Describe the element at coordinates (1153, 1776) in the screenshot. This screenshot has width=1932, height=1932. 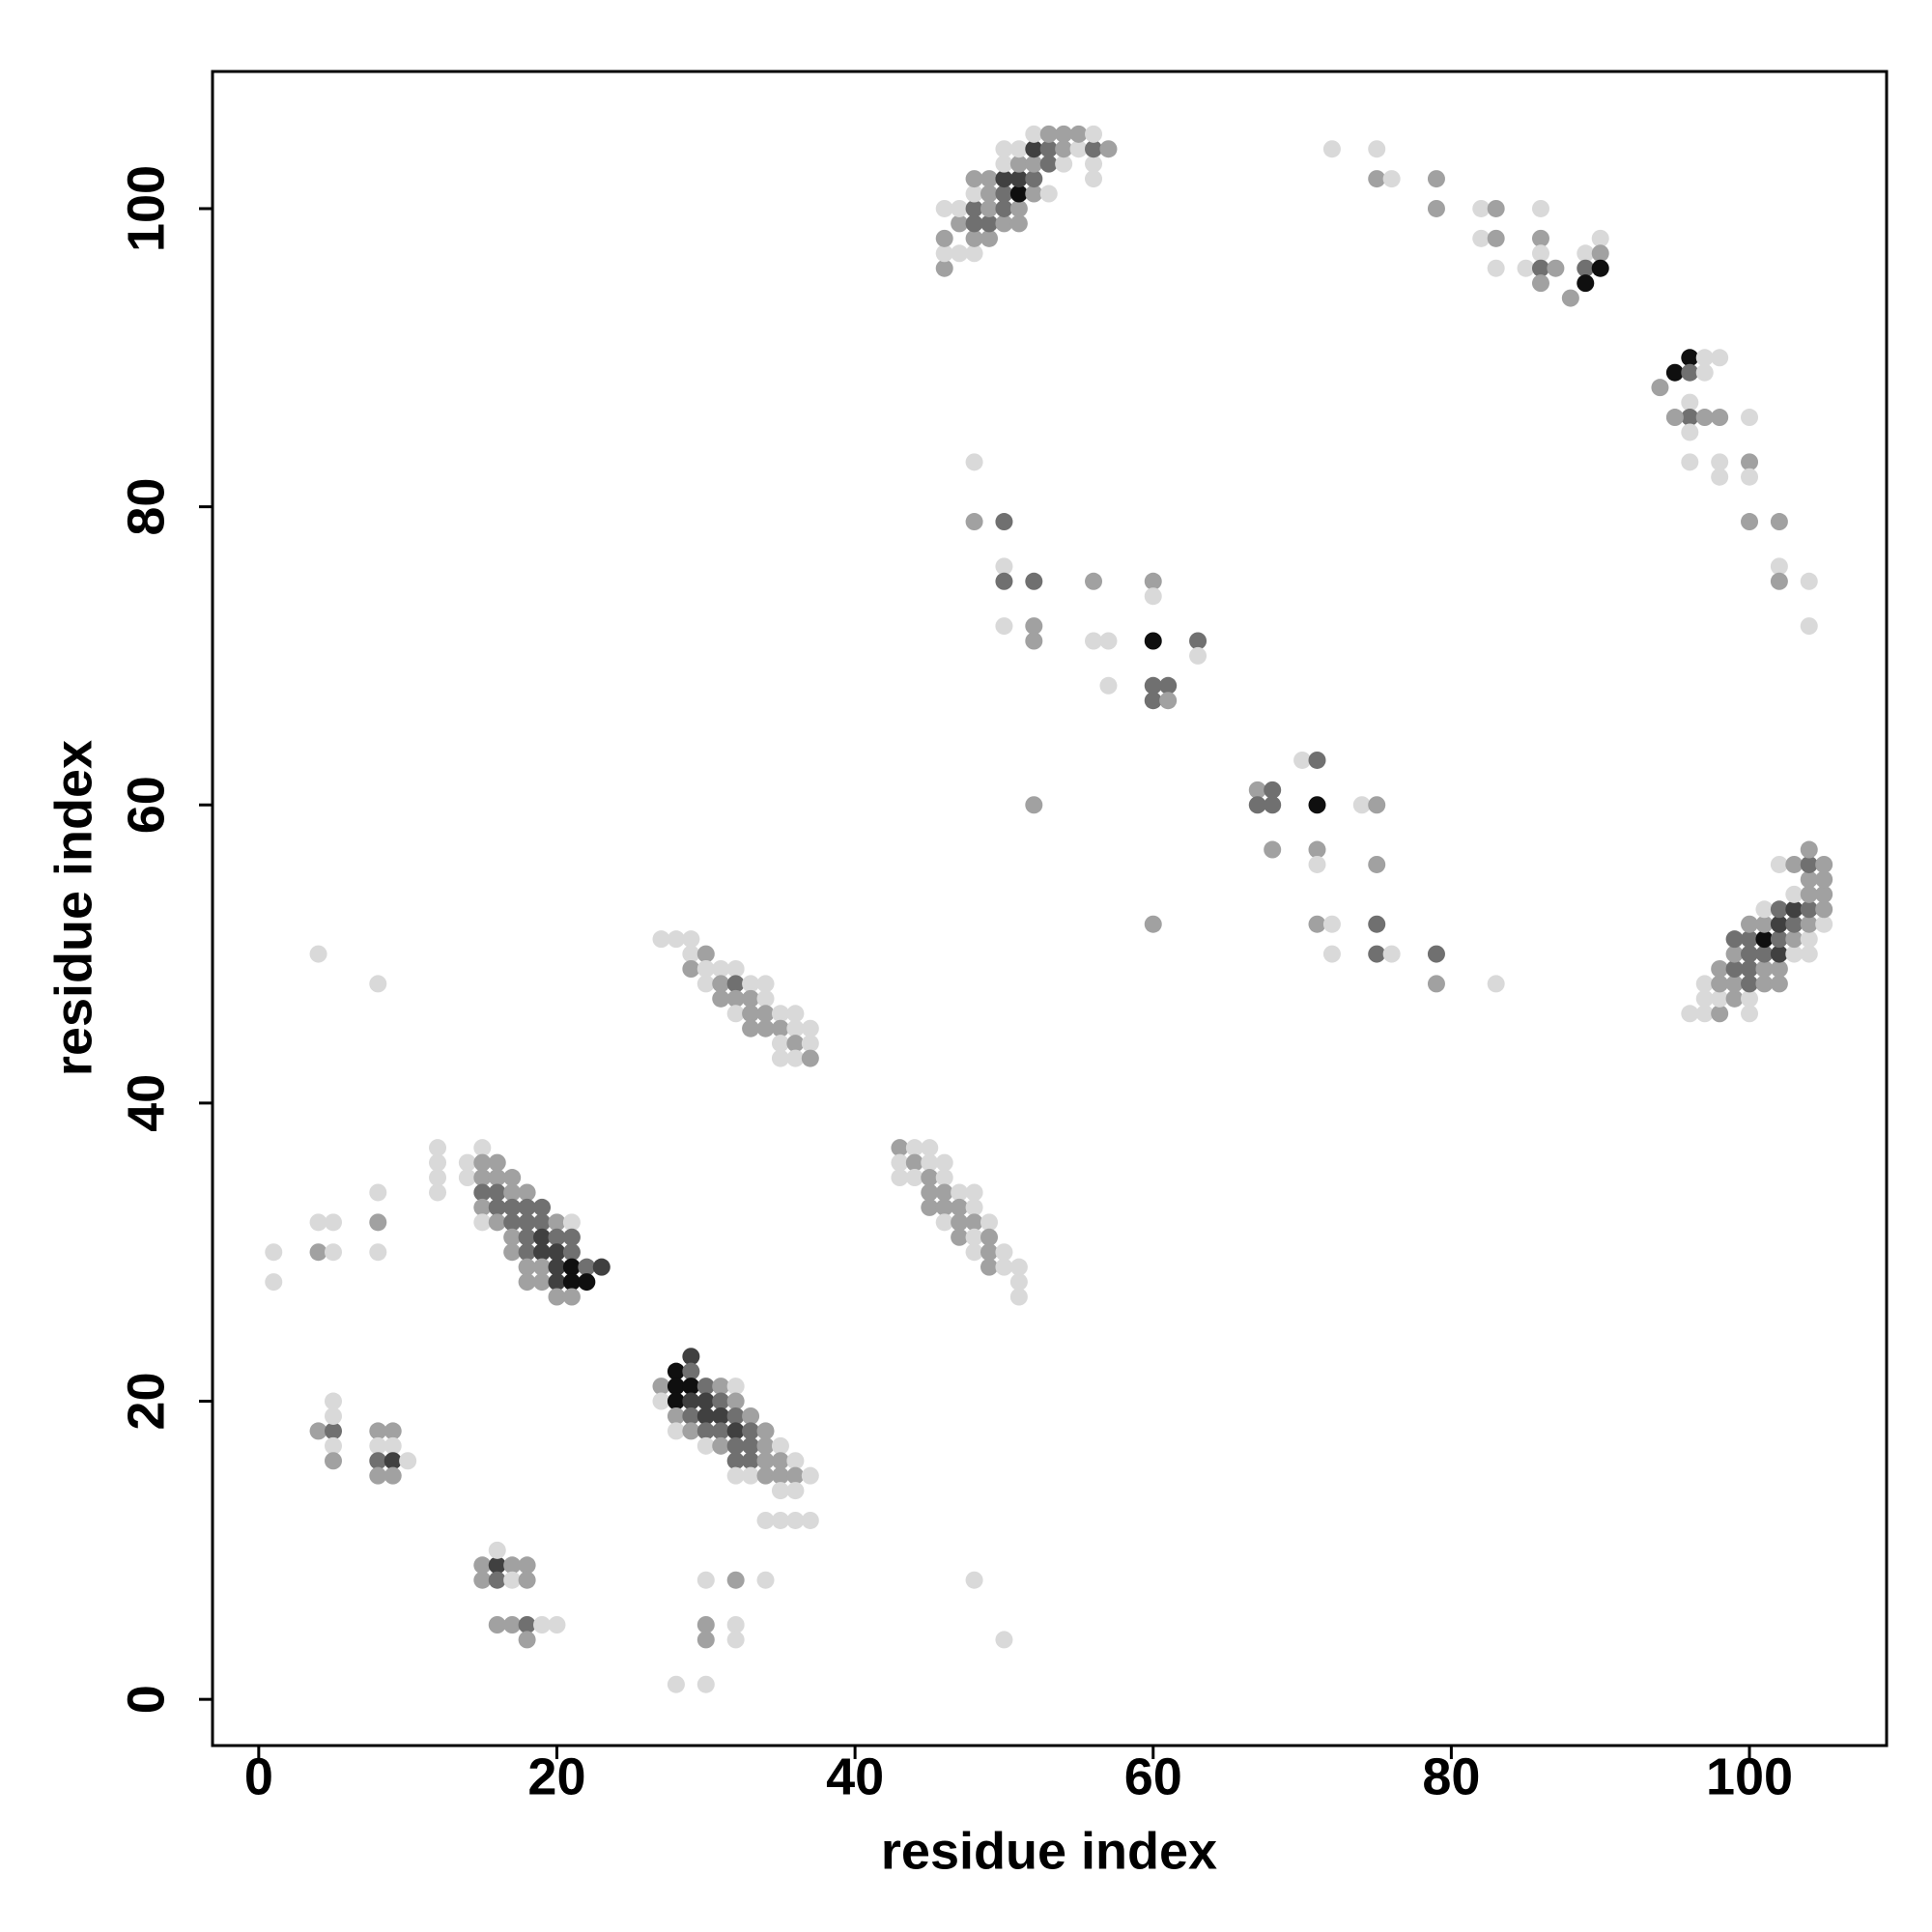
I see `x-tick-label: 60` at that location.